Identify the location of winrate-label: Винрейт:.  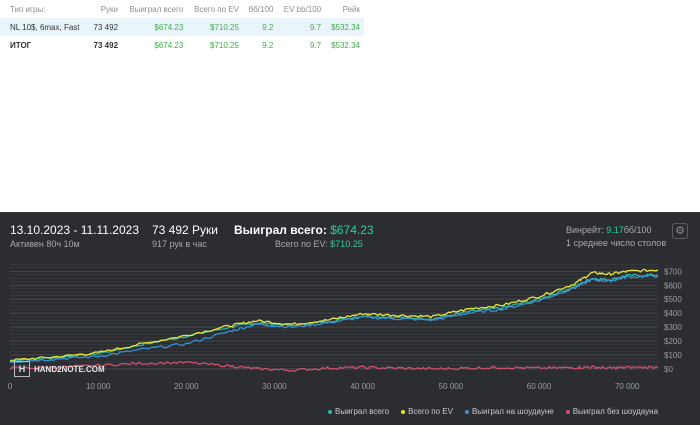
(585, 230).